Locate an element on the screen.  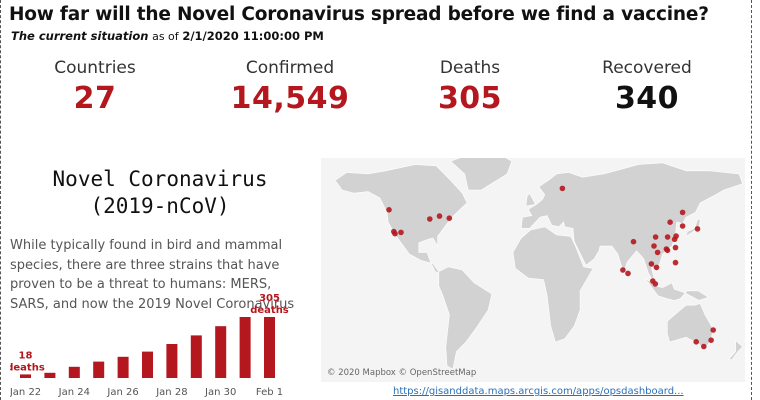
stat-recovered-value: 340 is located at coordinates (647, 98).